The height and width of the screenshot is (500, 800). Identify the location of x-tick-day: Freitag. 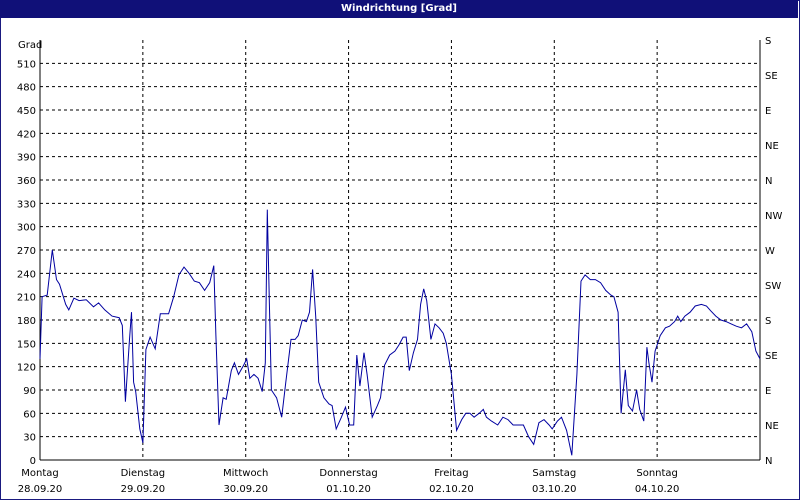
(451, 473).